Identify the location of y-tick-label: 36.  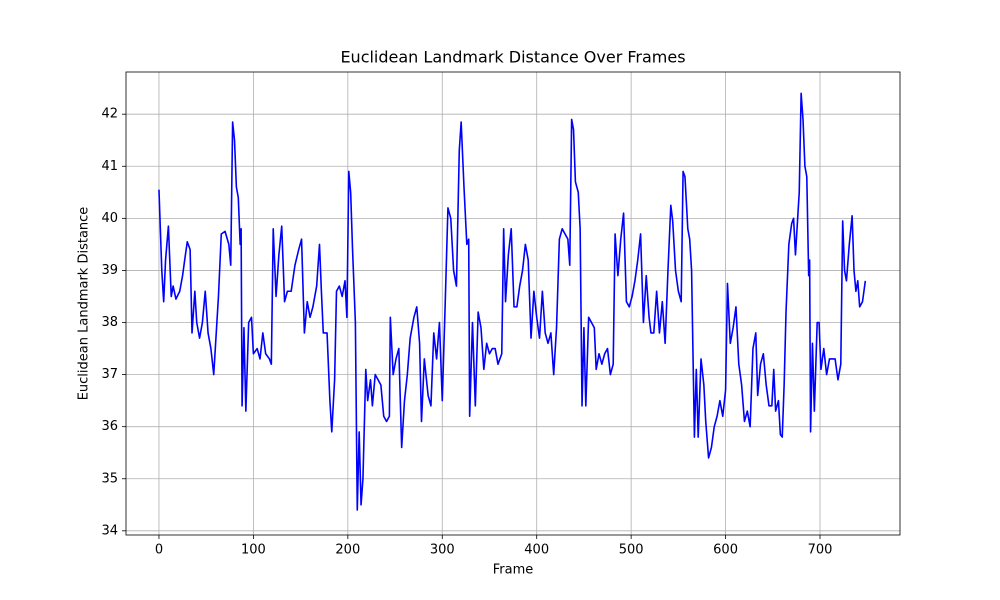
(109, 426).